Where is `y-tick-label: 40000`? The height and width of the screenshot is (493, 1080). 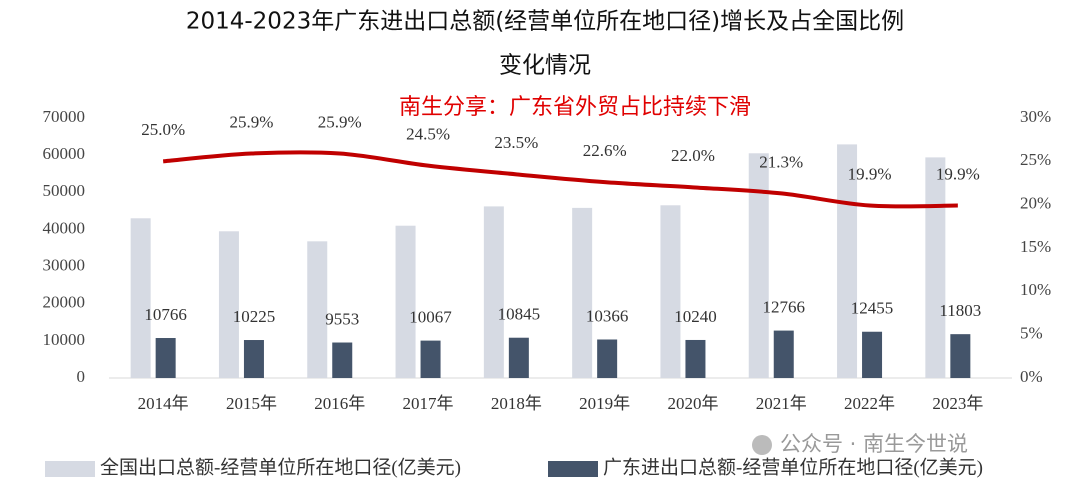 y-tick-label: 40000 is located at coordinates (64, 227).